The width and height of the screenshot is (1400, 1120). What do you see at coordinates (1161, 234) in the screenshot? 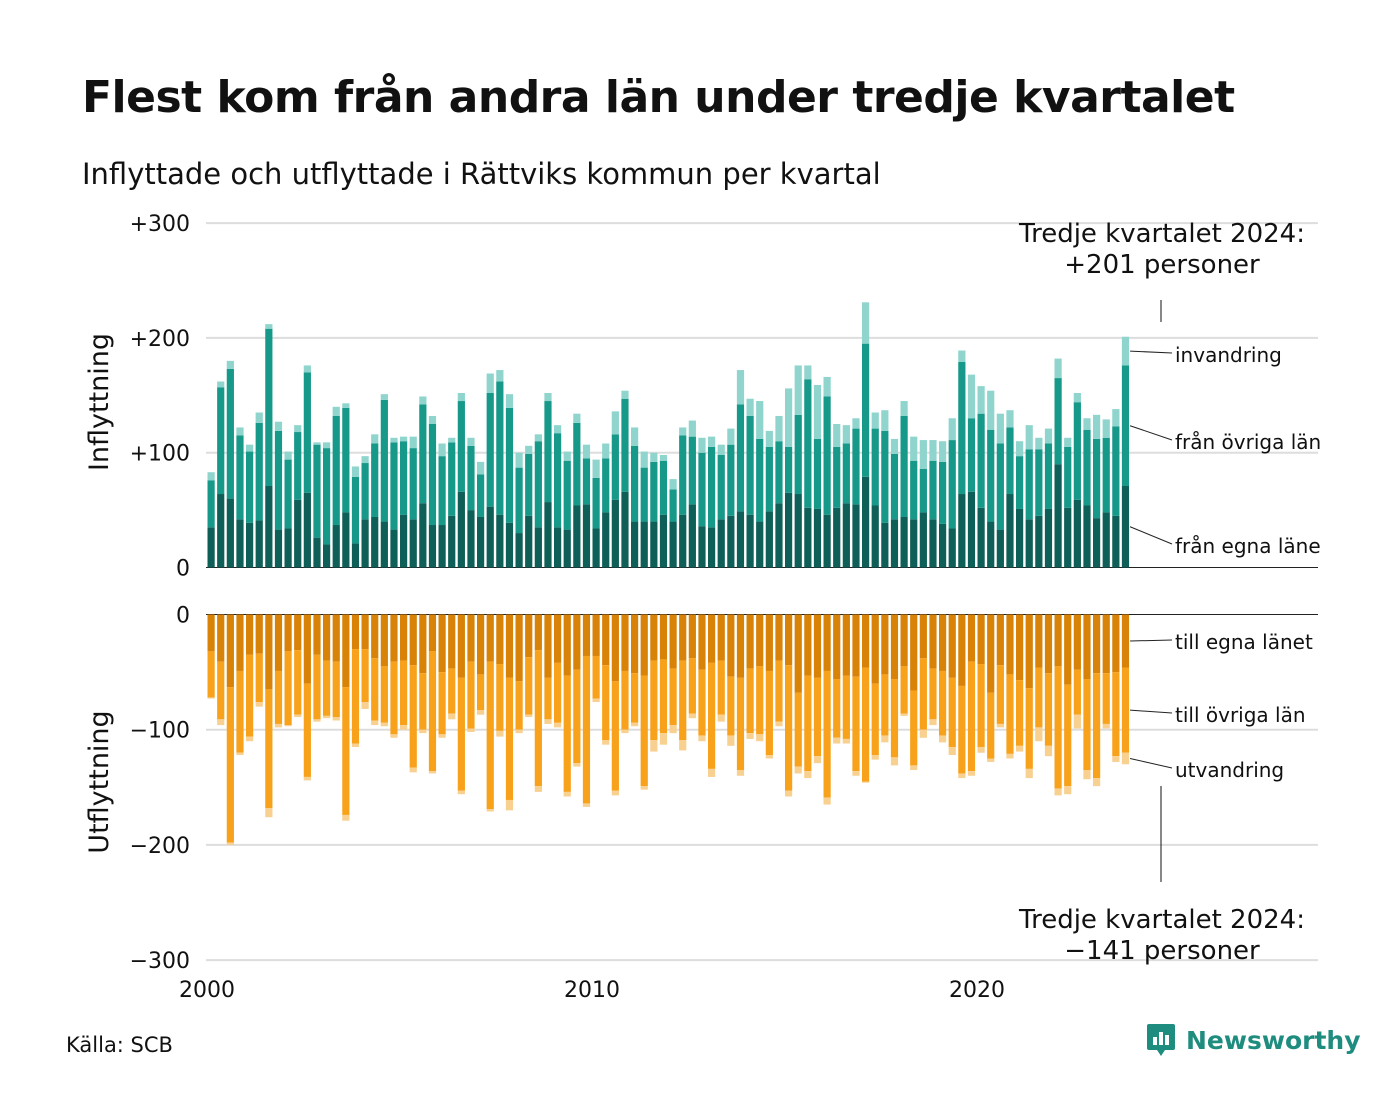
I see `annotation-top-line1: Tredje kvartalet 2024:` at bounding box center [1161, 234].